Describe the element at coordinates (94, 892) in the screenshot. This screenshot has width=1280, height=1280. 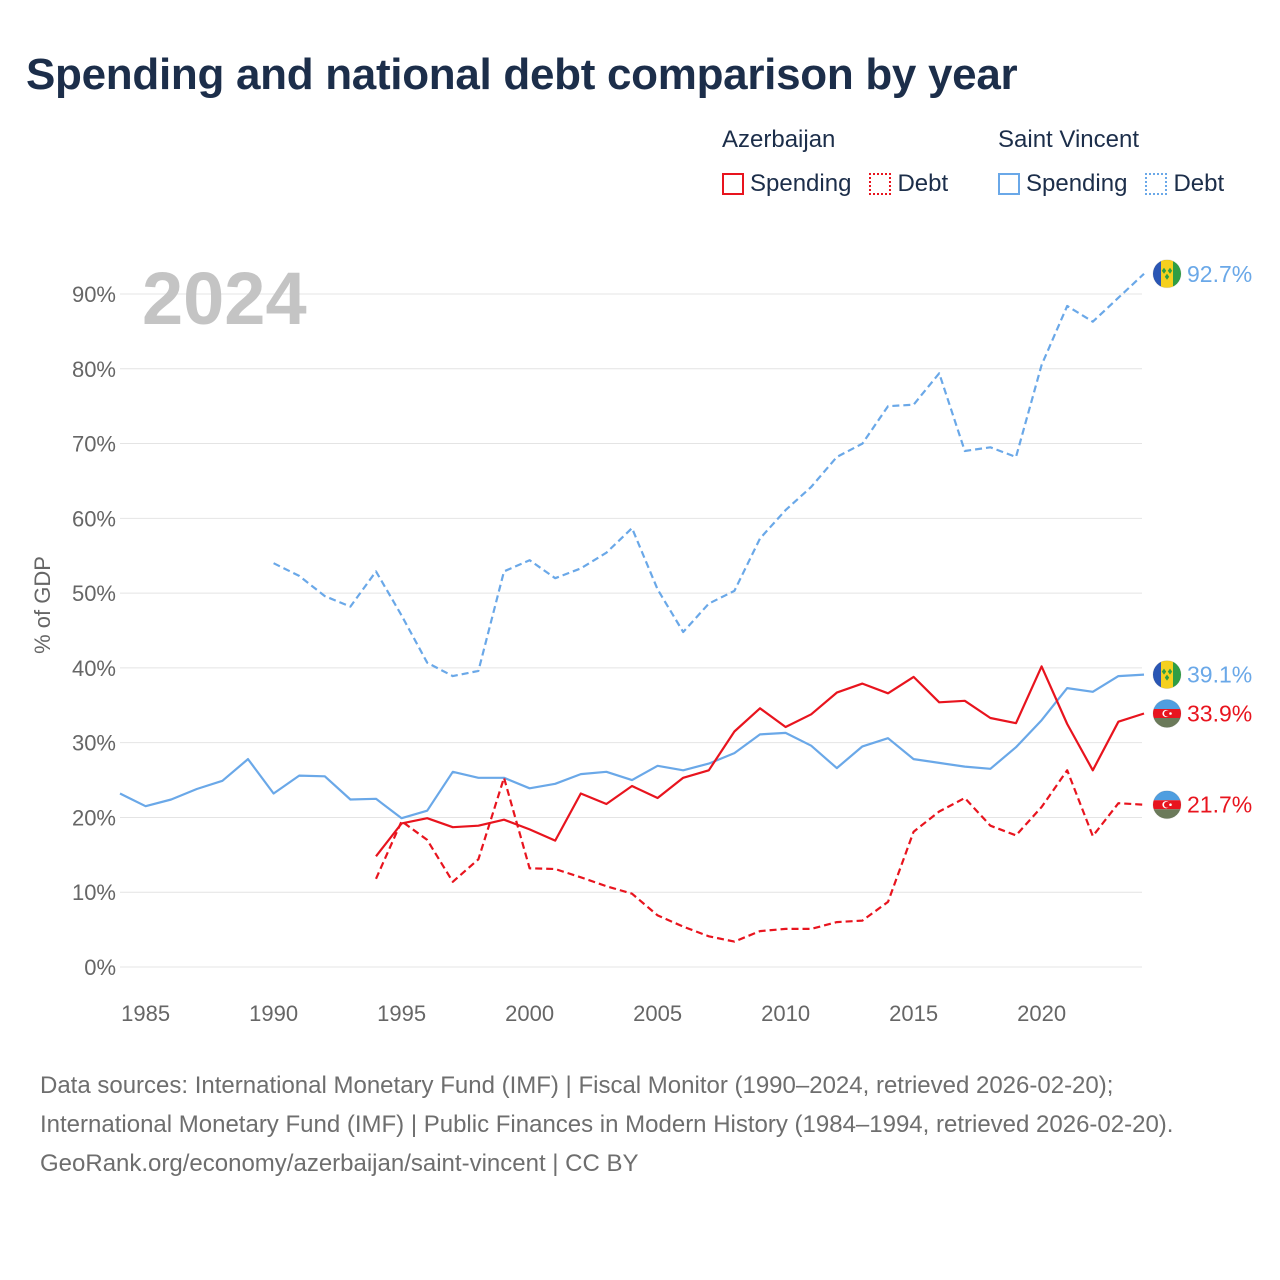
I see `y-tick-label: 10%` at that location.